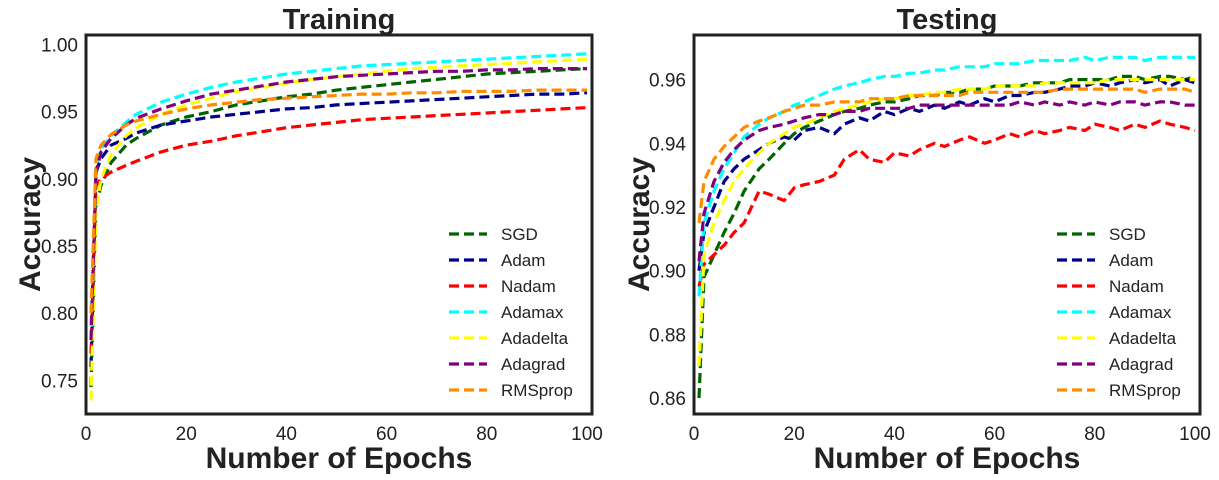 The image size is (1219, 480). Describe the element at coordinates (59, 247) in the screenshot. I see `y-tick-label: 0.85` at that location.